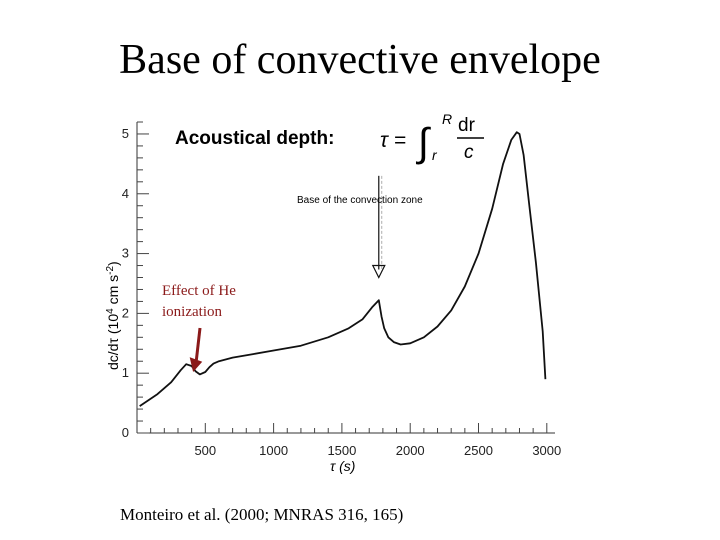 The height and width of the screenshot is (540, 720). Describe the element at coordinates (435, 155) in the screenshot. I see `formula-lower-limit: r` at that location.